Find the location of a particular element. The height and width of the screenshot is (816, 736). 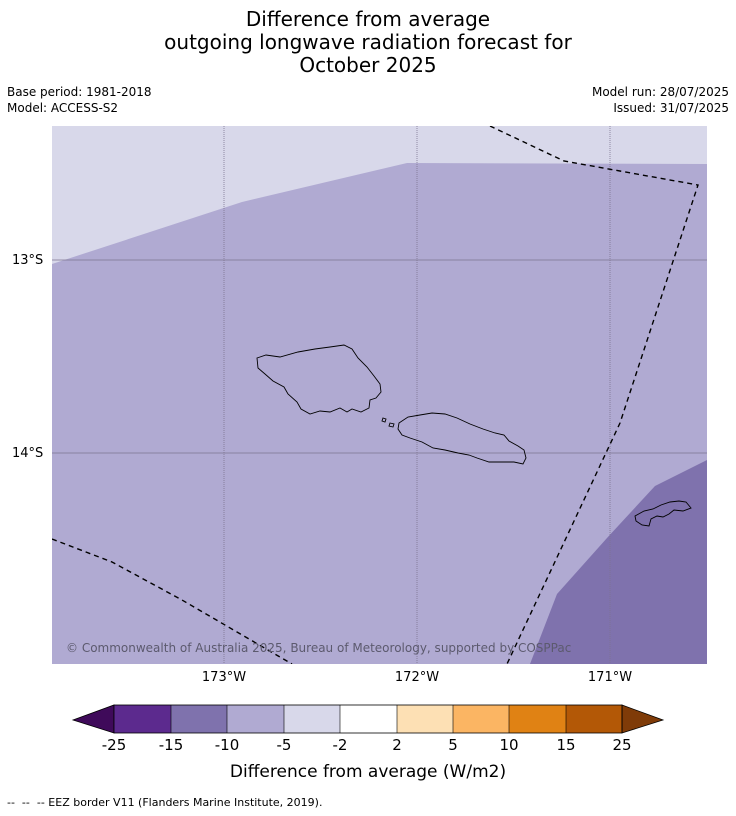

colorbar-high-extension is located at coordinates (643, 719).